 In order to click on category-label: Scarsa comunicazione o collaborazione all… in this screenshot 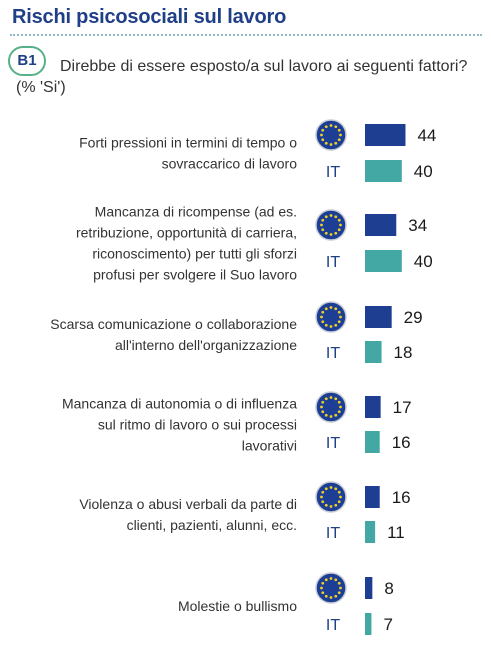, I will do `click(173, 334)`.